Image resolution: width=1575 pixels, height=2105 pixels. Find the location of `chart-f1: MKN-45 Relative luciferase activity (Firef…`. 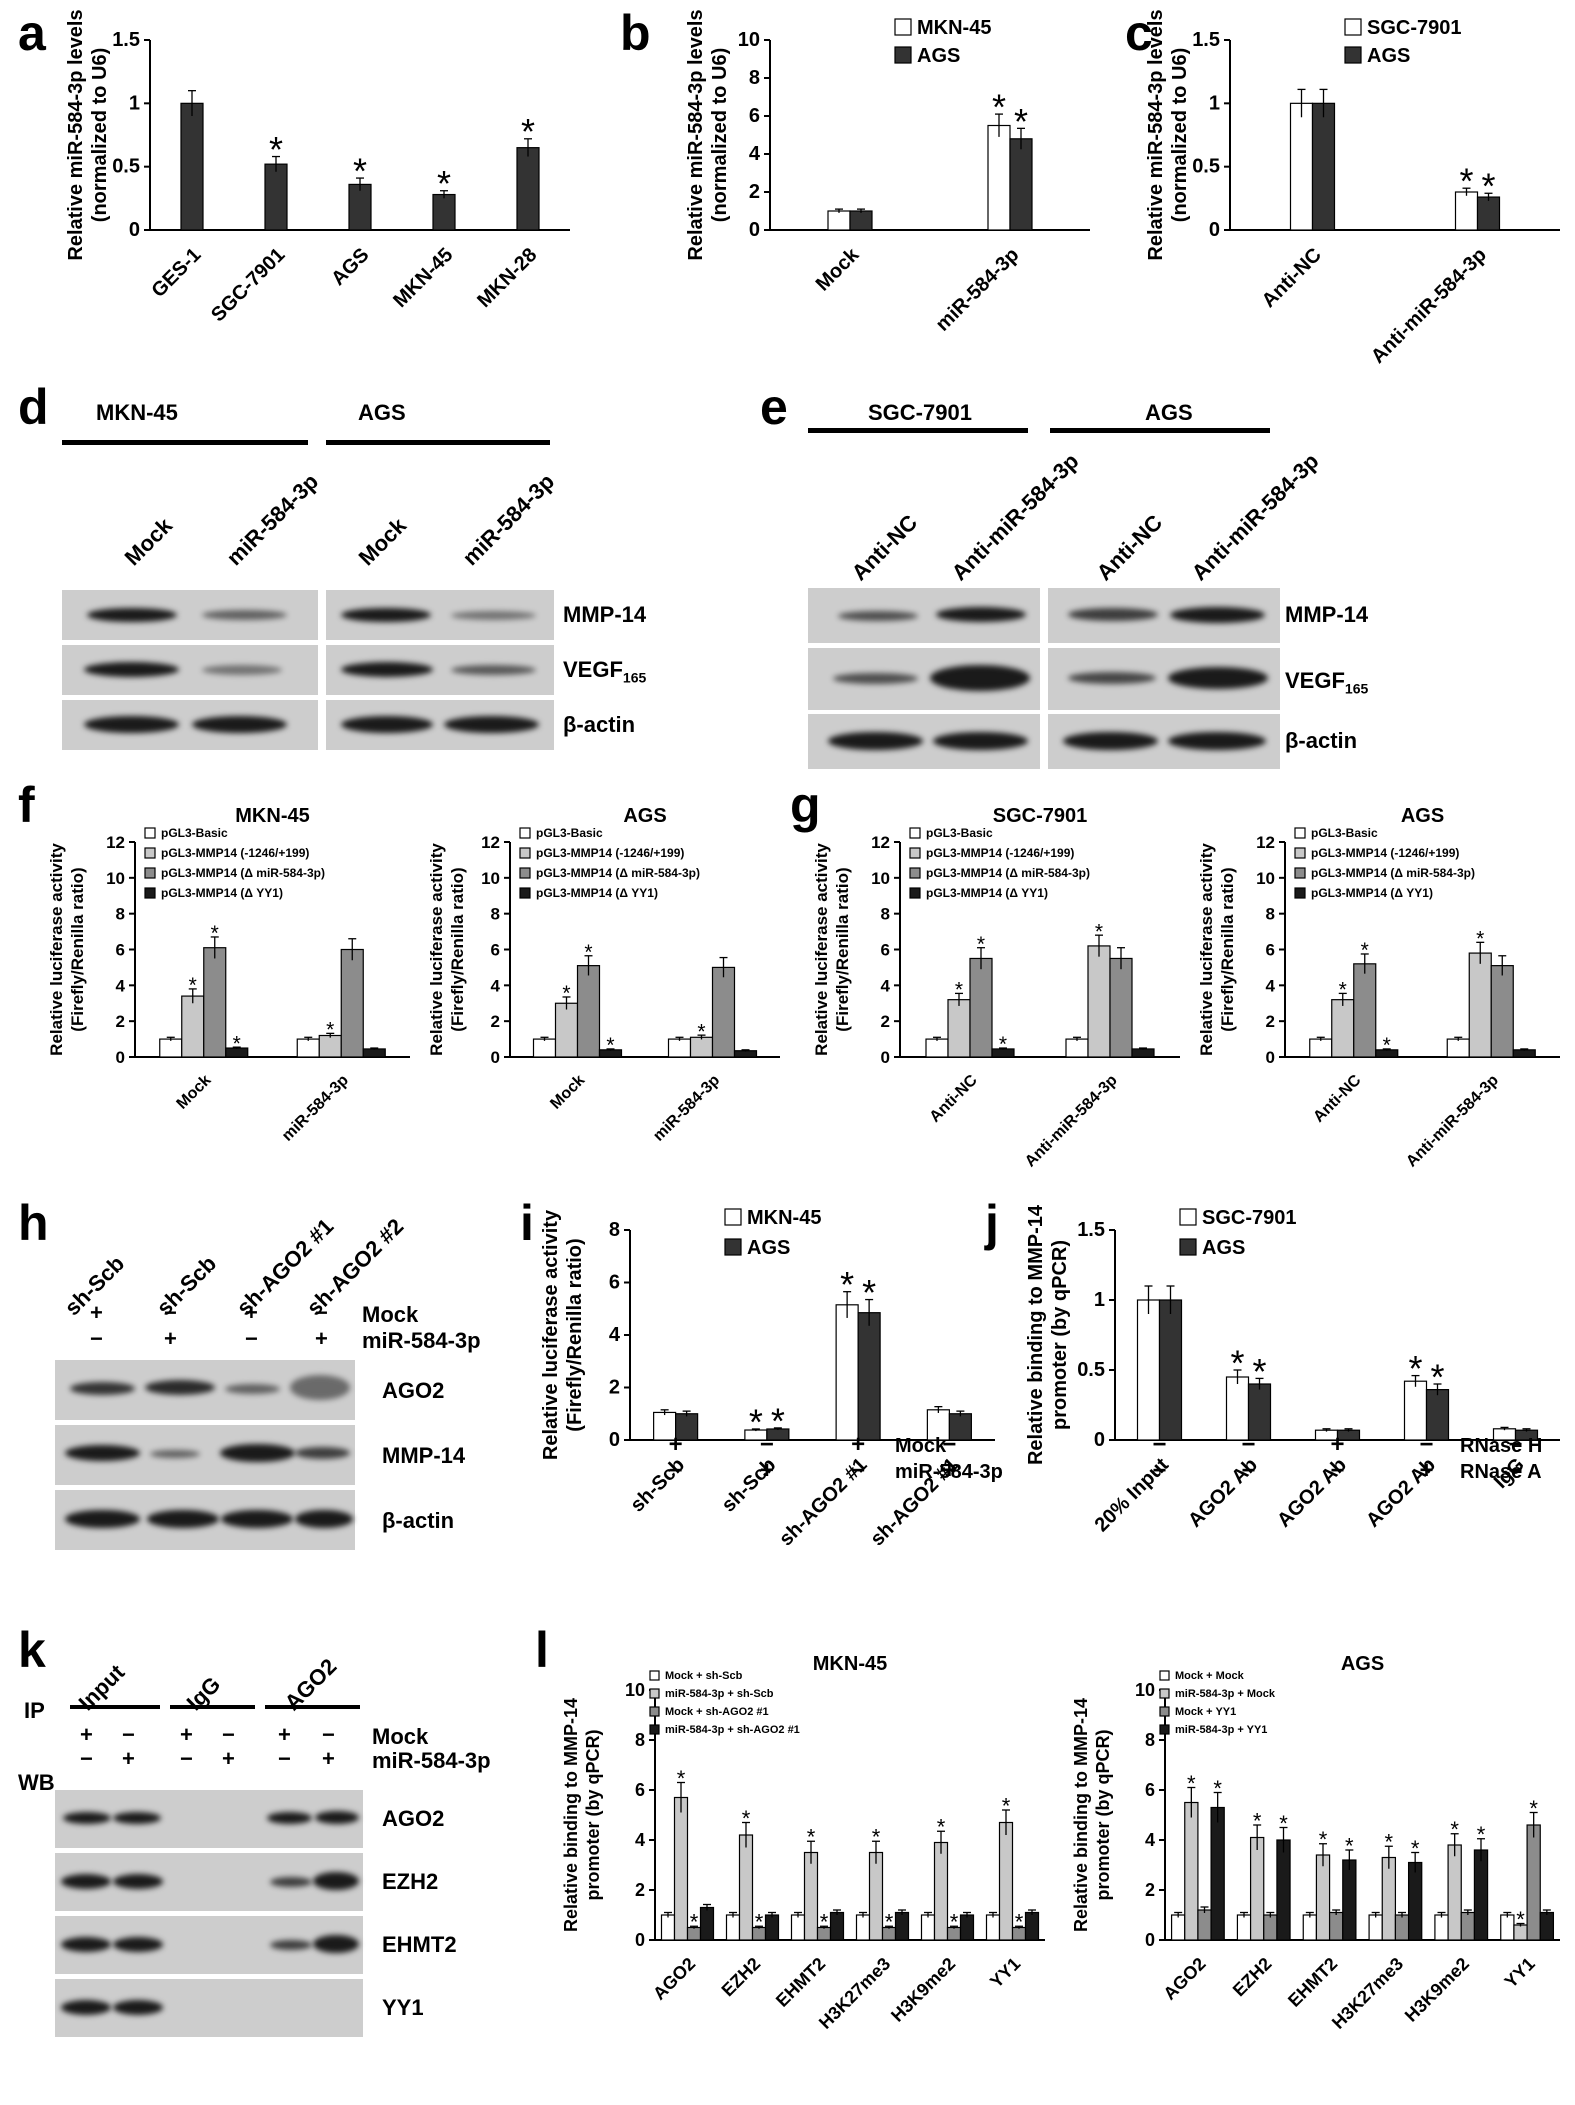

chart-f1: MKN-45 Relative luciferase activity (Firef… is located at coordinates (228, 975).